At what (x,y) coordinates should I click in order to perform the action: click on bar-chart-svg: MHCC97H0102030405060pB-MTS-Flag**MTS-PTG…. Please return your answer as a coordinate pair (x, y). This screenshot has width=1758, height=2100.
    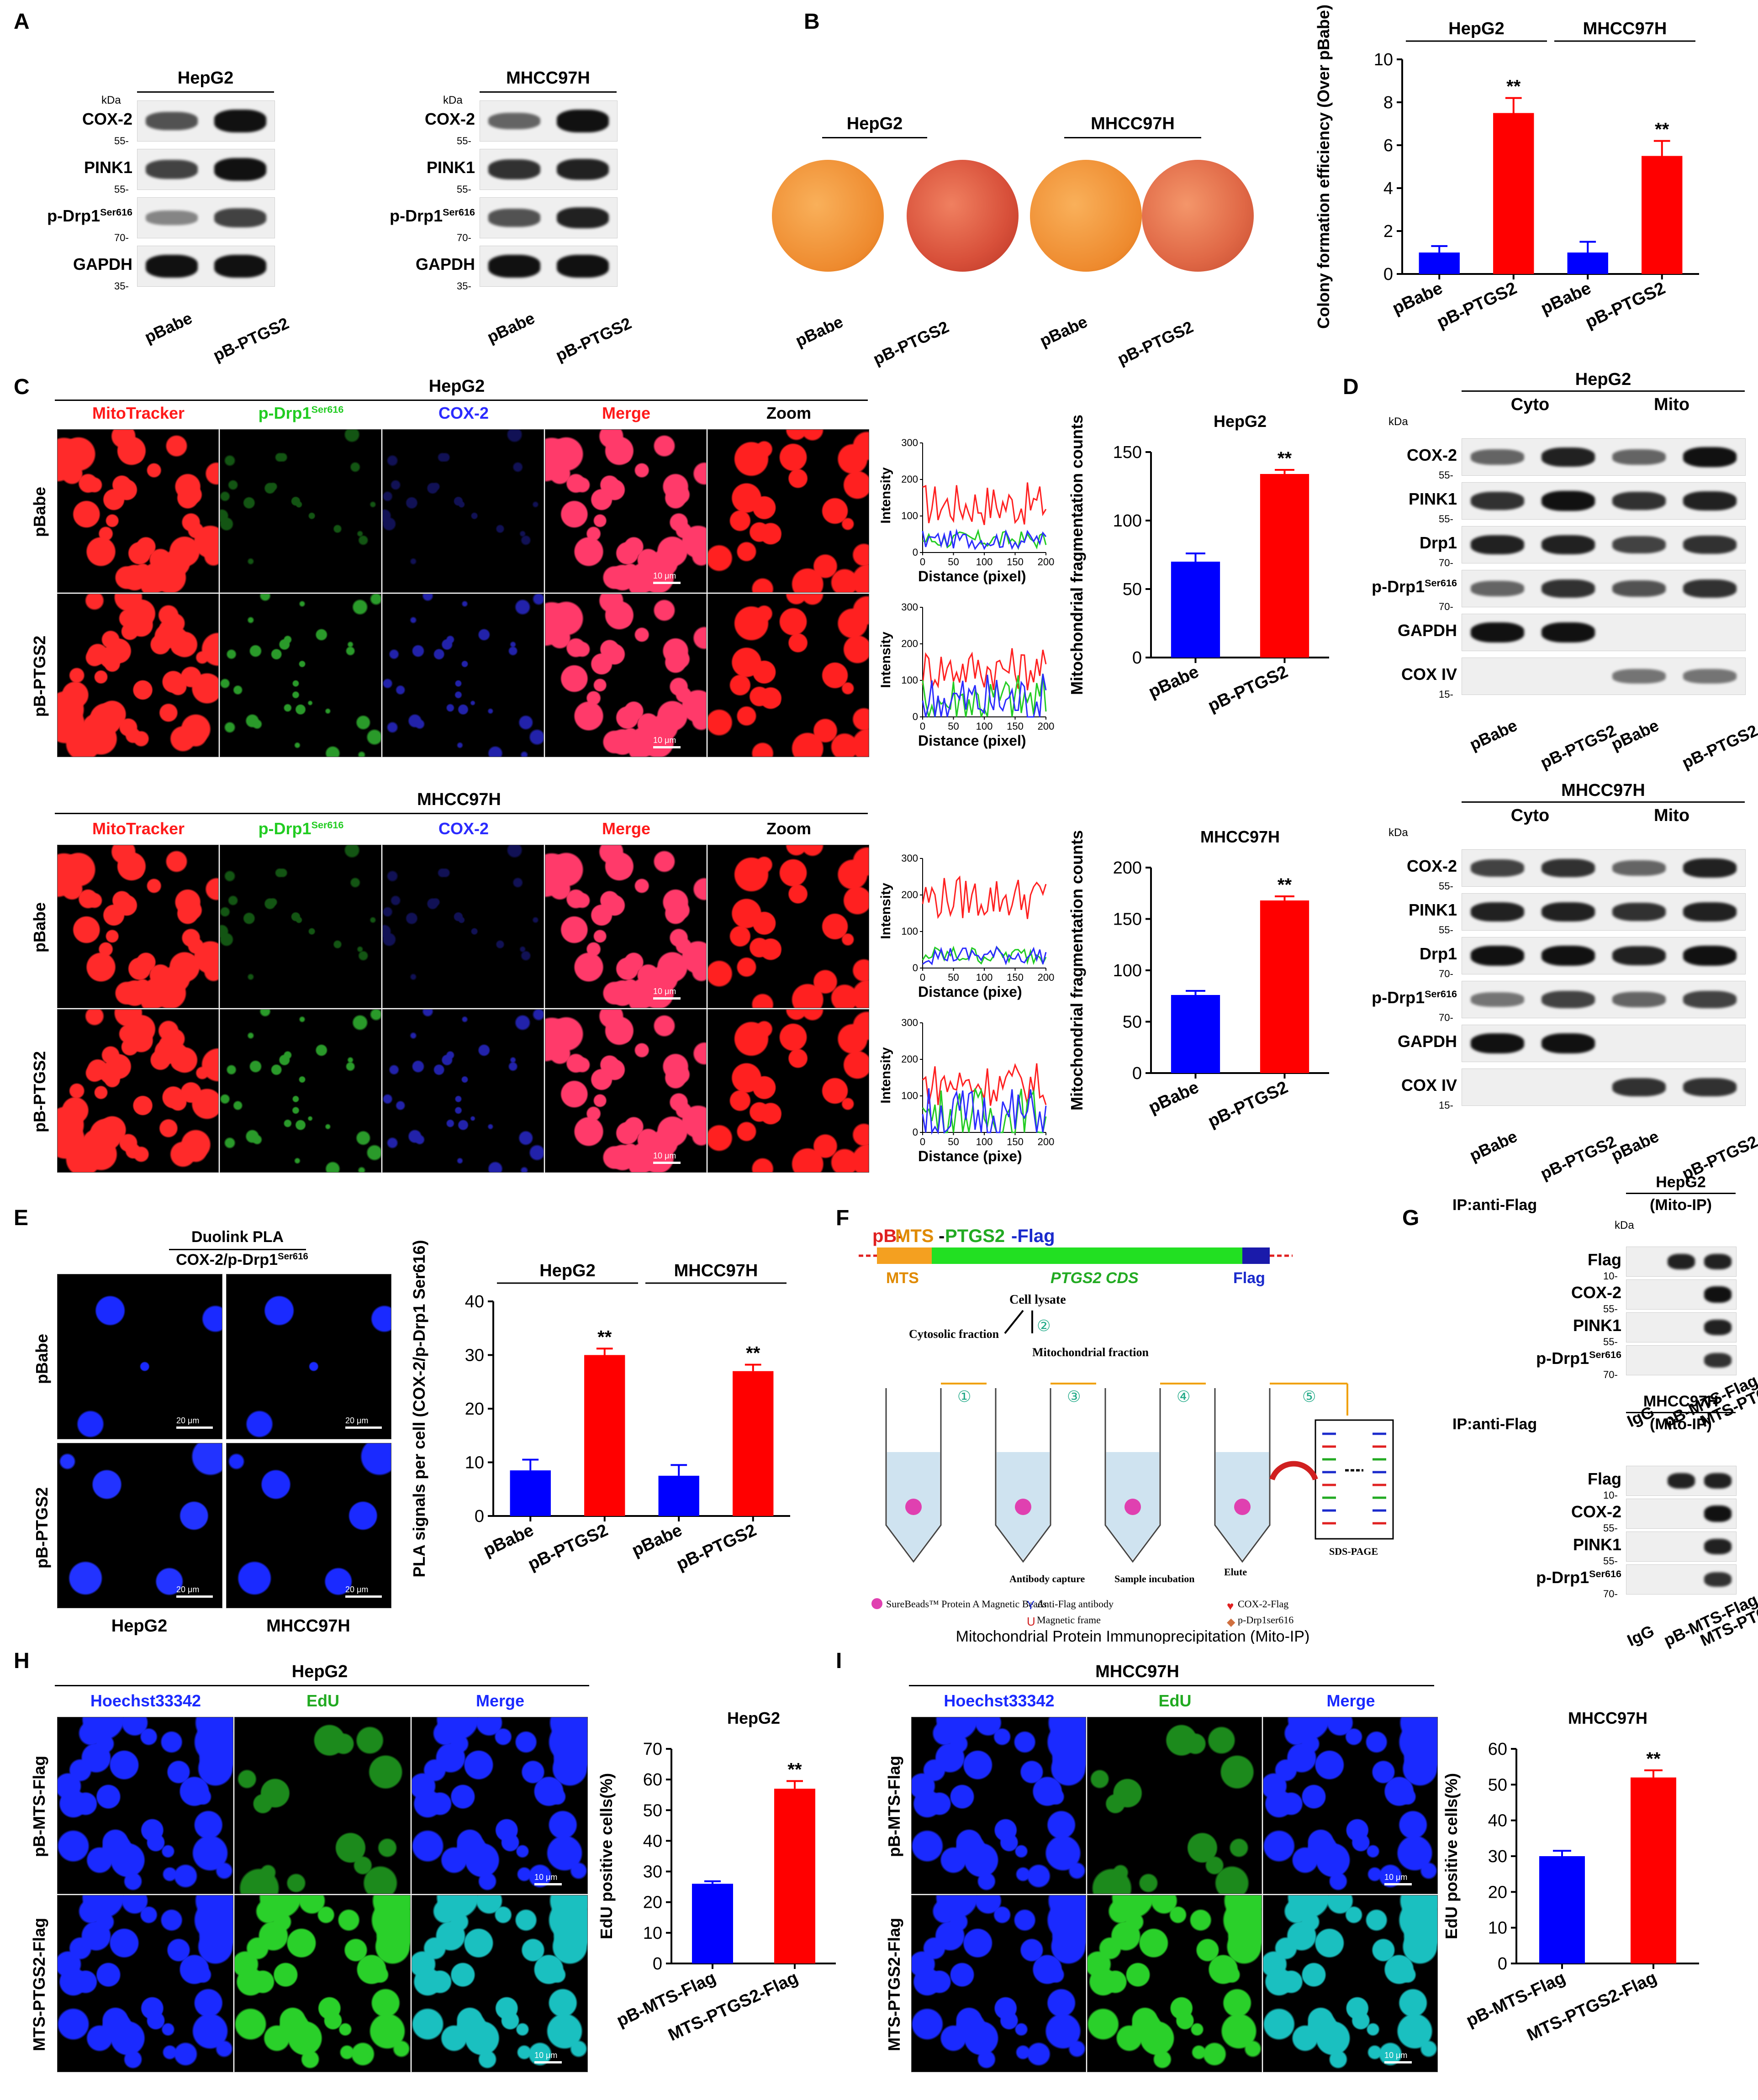
    Looking at the image, I should click on (1570, 1877).